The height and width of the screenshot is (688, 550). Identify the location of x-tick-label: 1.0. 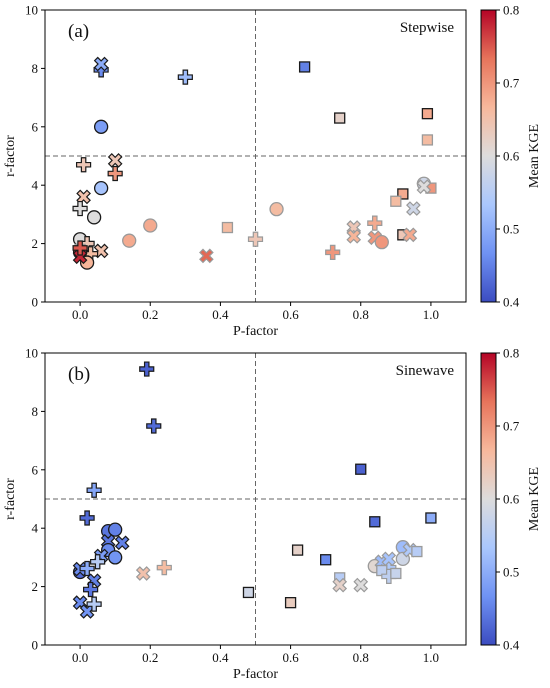
(431, 657).